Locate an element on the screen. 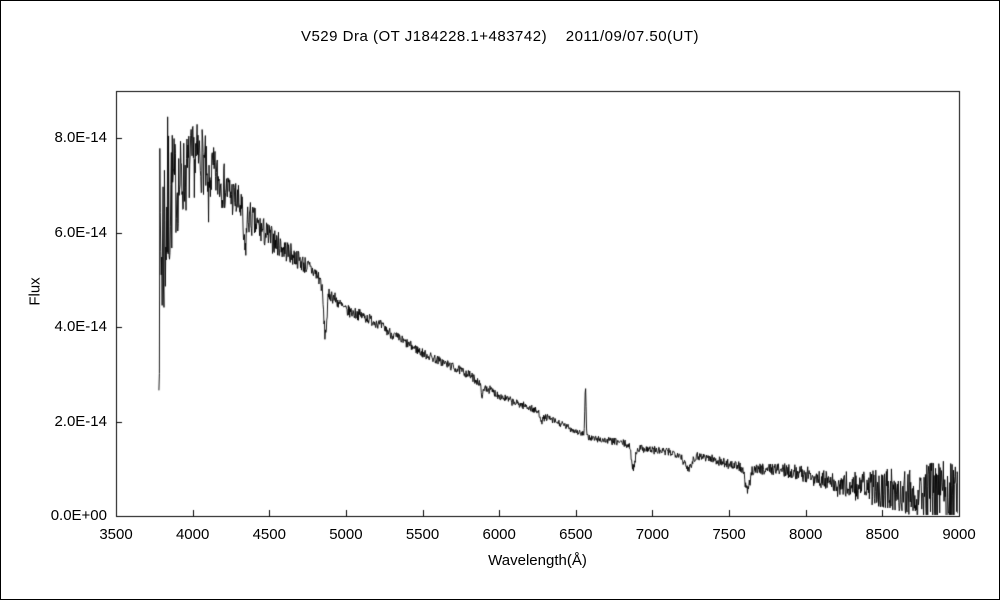  x-tick-label: 8000 is located at coordinates (806, 534).